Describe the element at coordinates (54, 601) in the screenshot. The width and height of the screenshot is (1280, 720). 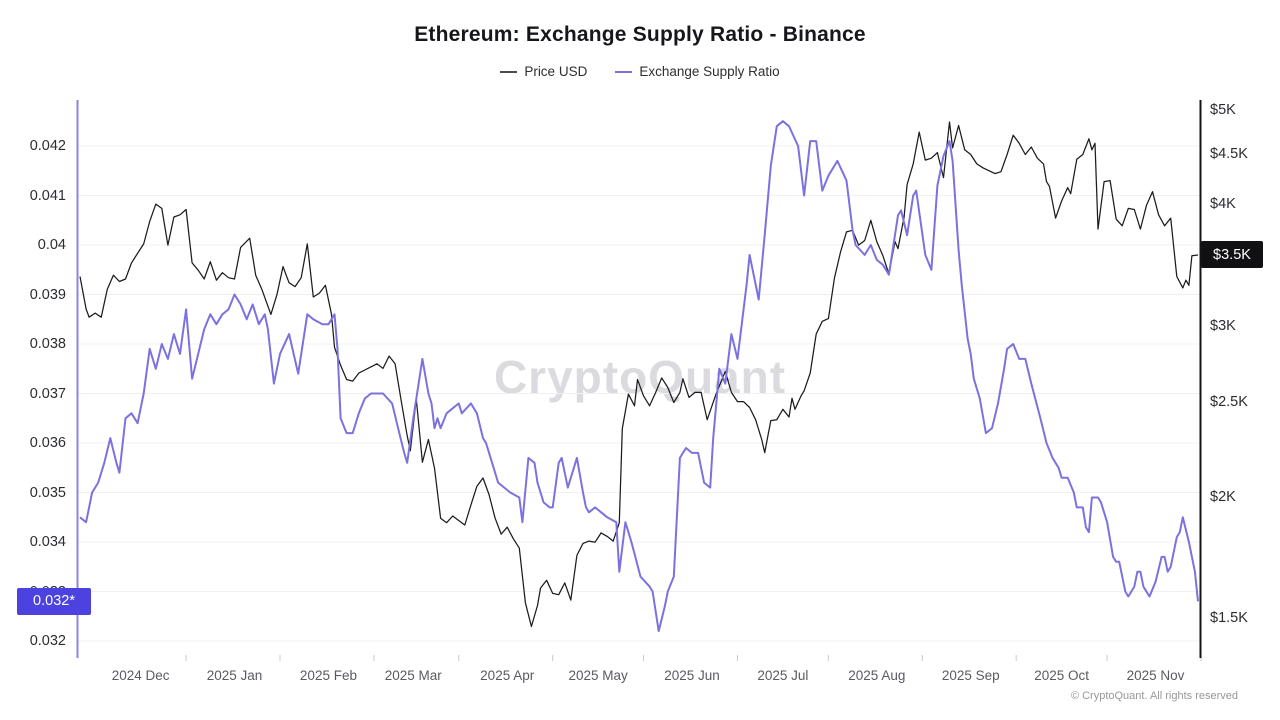
I see `ratio-current-badge: 0.032*` at that location.